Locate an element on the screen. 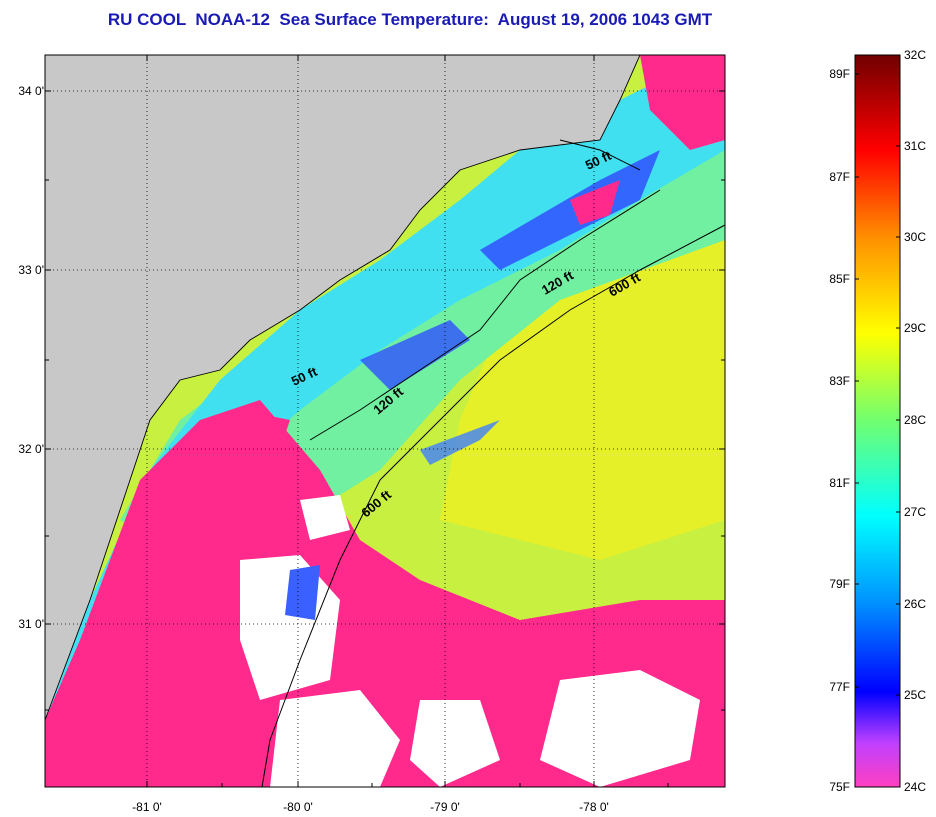 The width and height of the screenshot is (936, 817). colorbar-fahrenheit-label: 81F is located at coordinates (839, 483).